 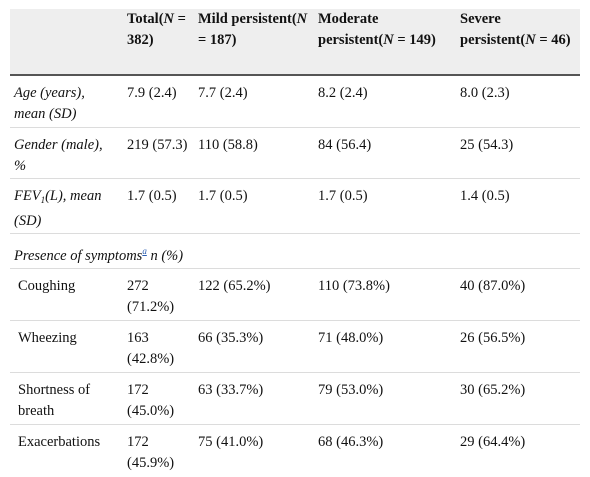 What do you see at coordinates (254, 101) in the screenshot?
I see `cell-mild: 7.7 (2.4)` at bounding box center [254, 101].